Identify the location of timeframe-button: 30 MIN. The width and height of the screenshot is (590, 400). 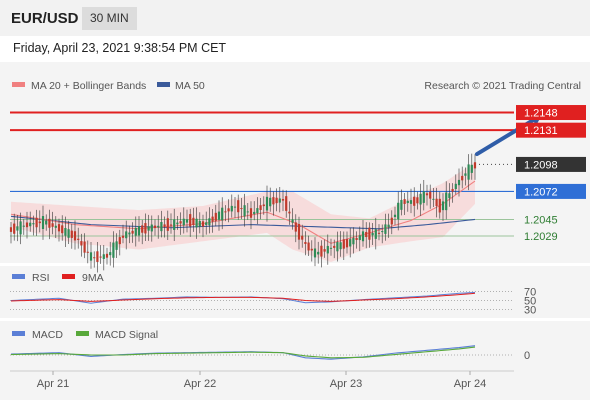
(109, 18).